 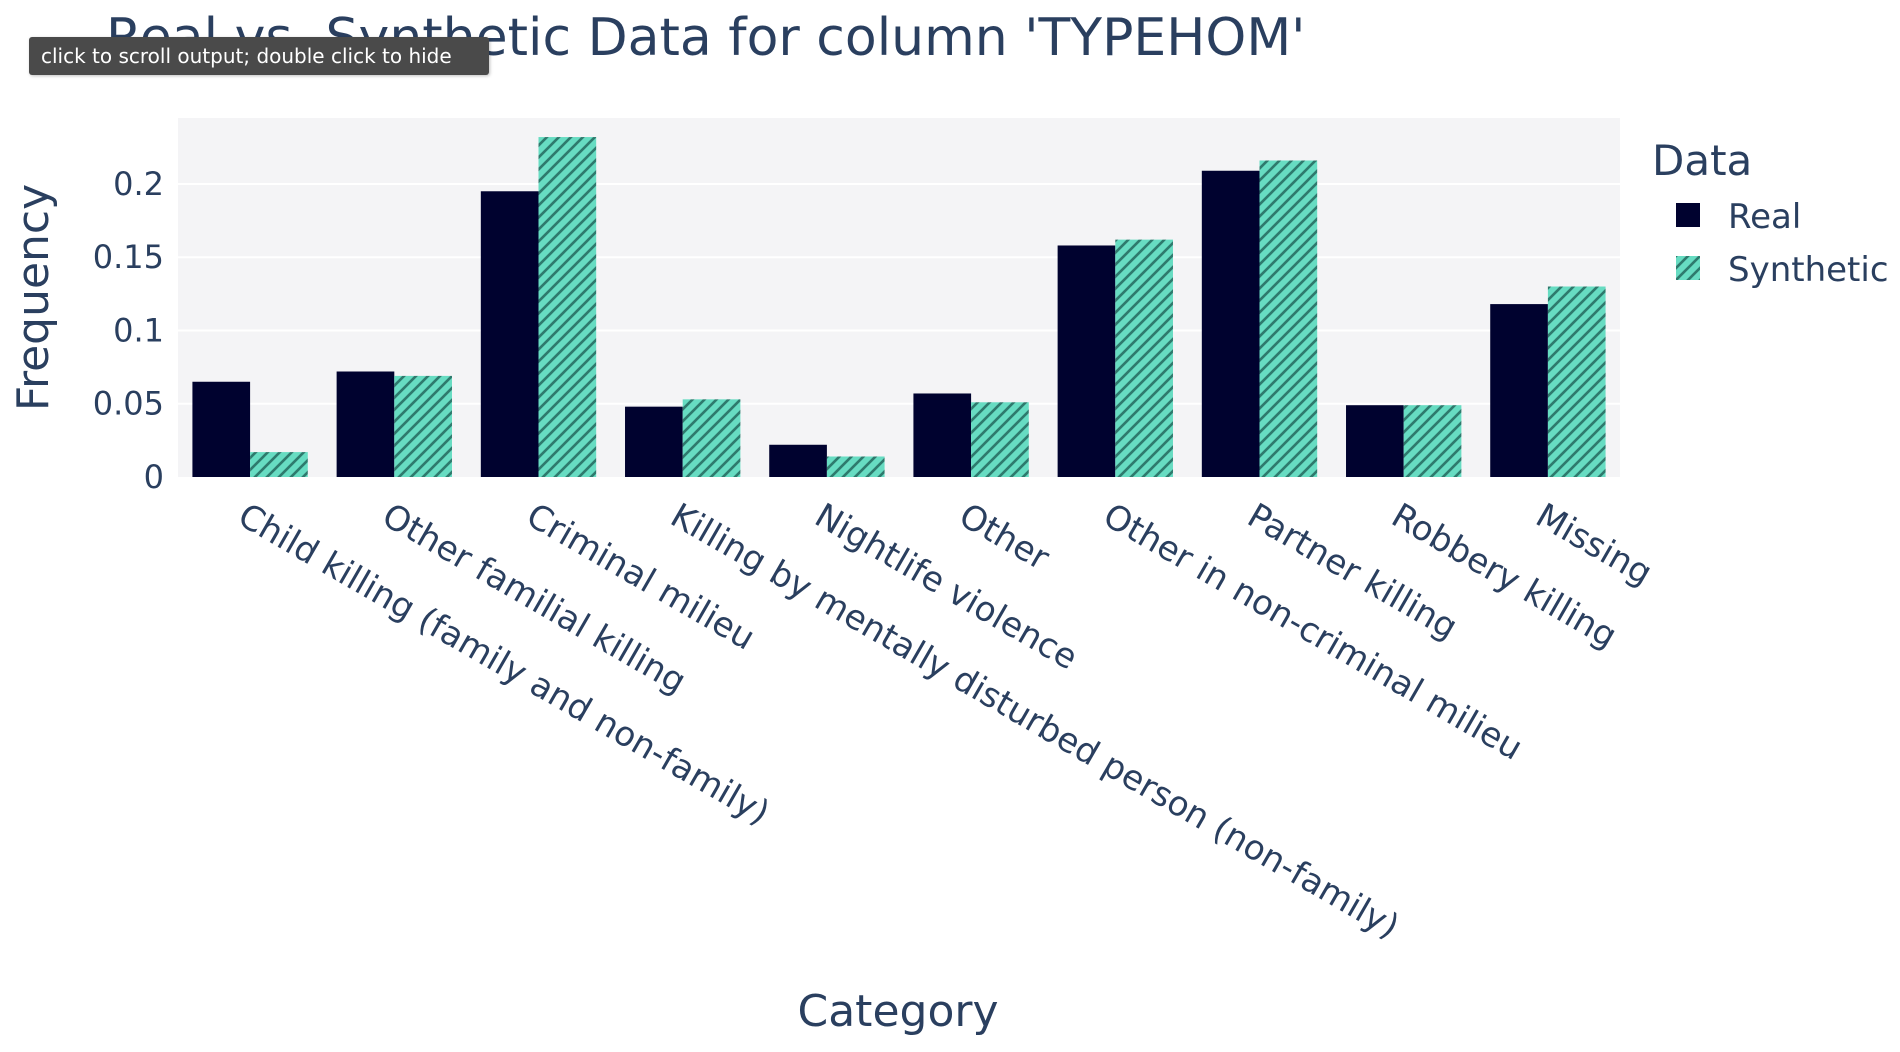 What do you see at coordinates (1004, 537) in the screenshot?
I see `x-tick-label: Other` at bounding box center [1004, 537].